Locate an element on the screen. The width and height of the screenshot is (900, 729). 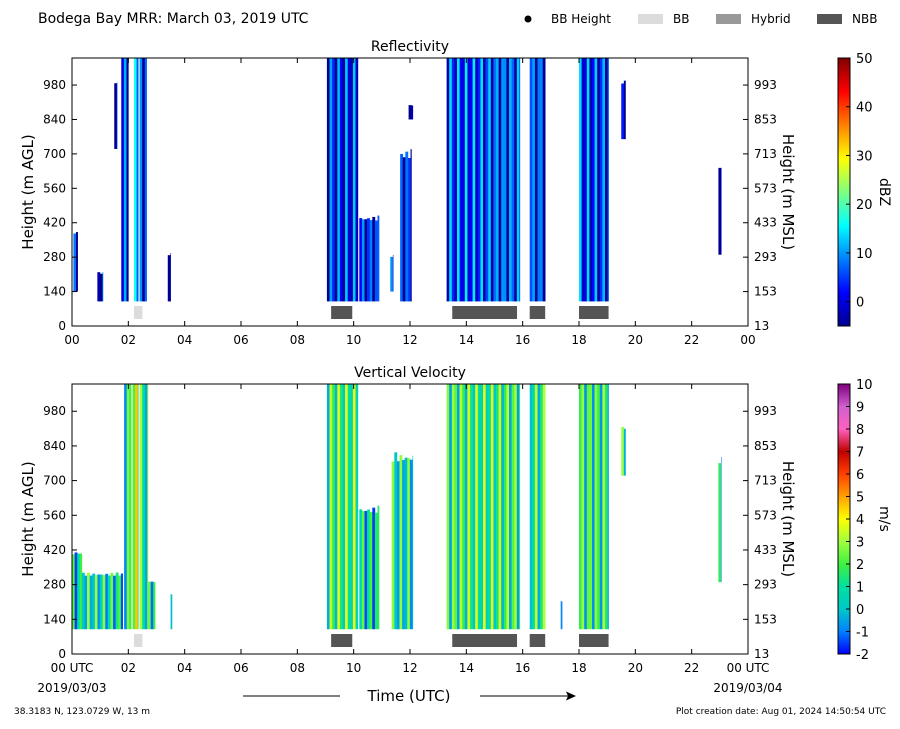
colorbar-tick-label: 20 is located at coordinates (864, 205).